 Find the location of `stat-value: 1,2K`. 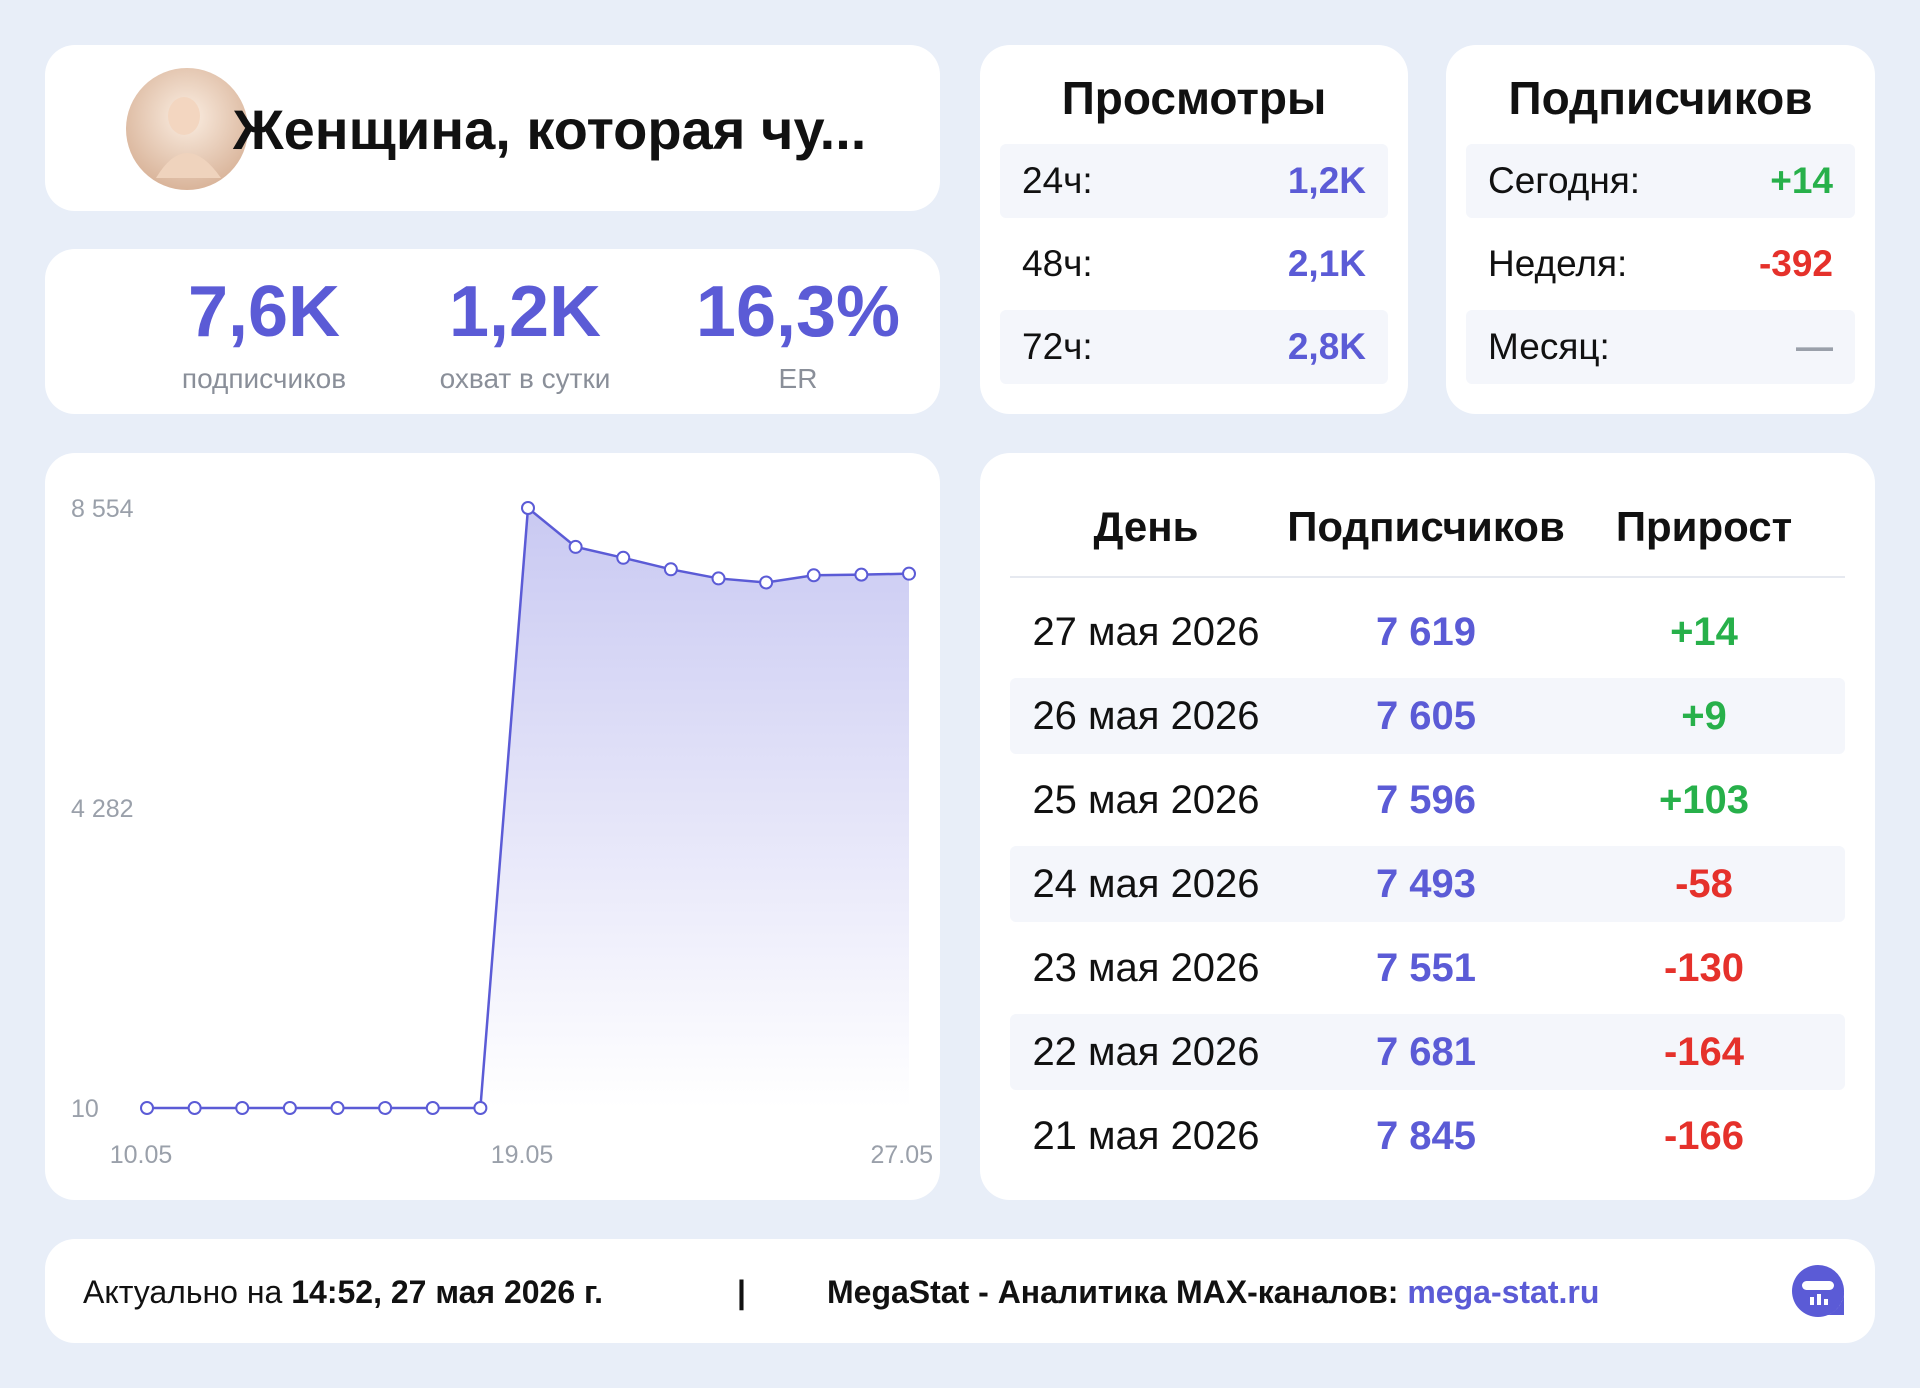

stat-value: 1,2K is located at coordinates (525, 312).